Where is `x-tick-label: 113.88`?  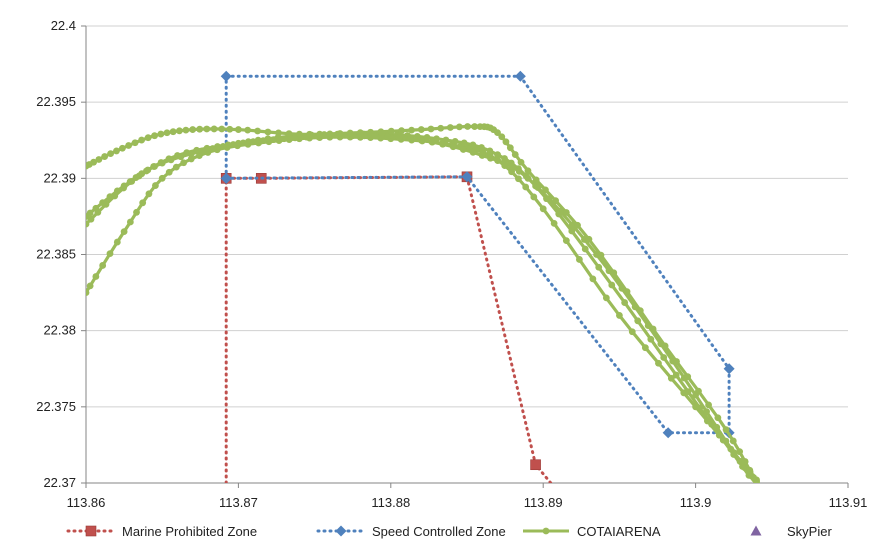 x-tick-label: 113.88 is located at coordinates (390, 502).